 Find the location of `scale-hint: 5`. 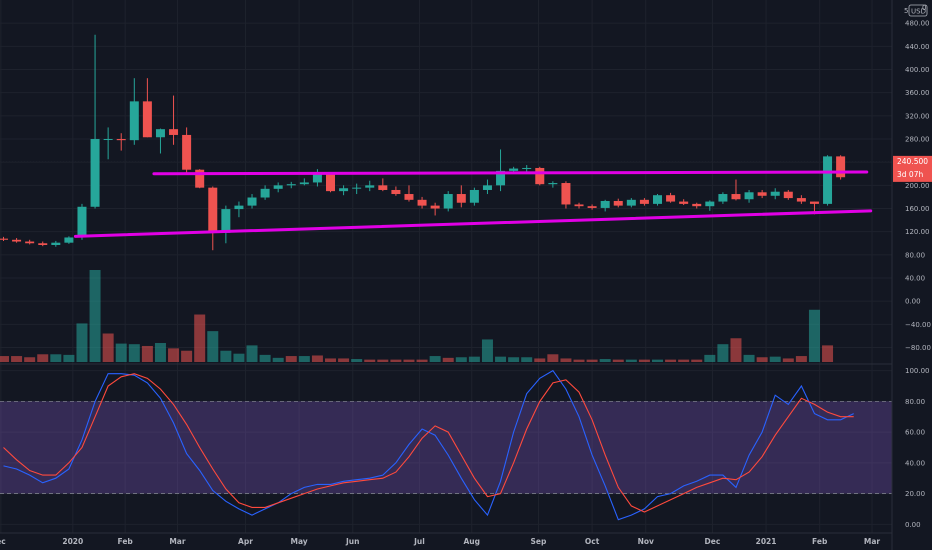

scale-hint: 5 is located at coordinates (906, 11).